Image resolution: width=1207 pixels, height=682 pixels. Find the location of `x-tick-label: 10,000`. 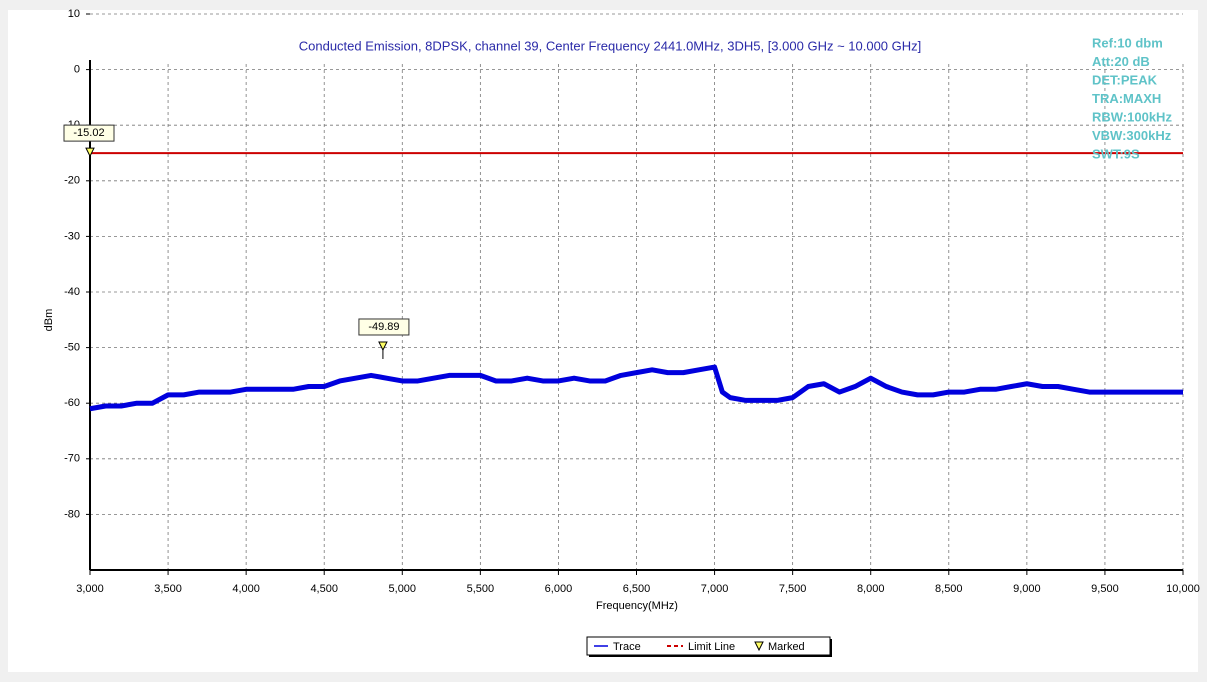

x-tick-label: 10,000 is located at coordinates (1183, 589).